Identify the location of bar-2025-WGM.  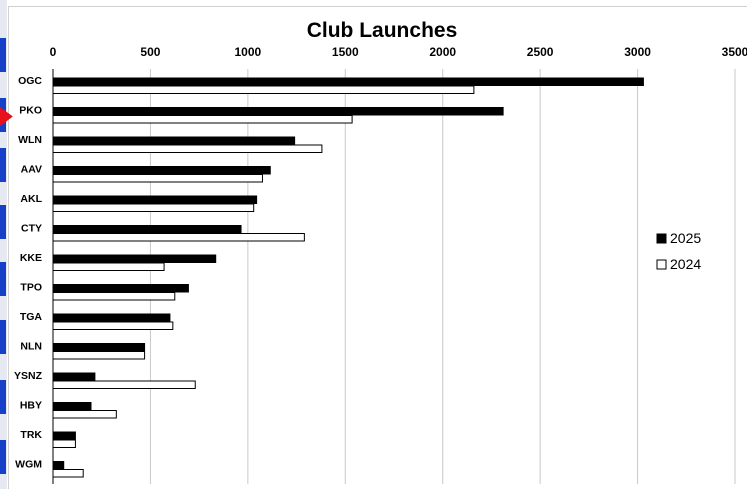
(58, 465).